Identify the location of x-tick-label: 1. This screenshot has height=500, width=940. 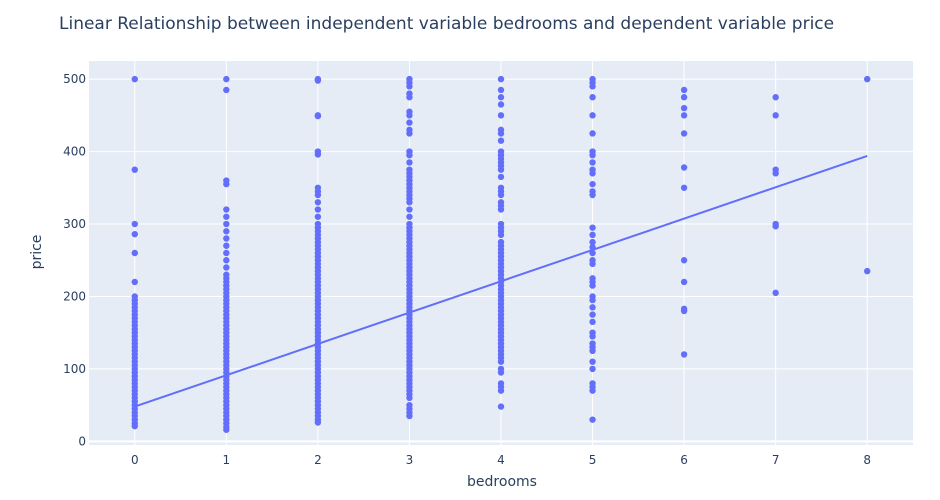
(227, 460).